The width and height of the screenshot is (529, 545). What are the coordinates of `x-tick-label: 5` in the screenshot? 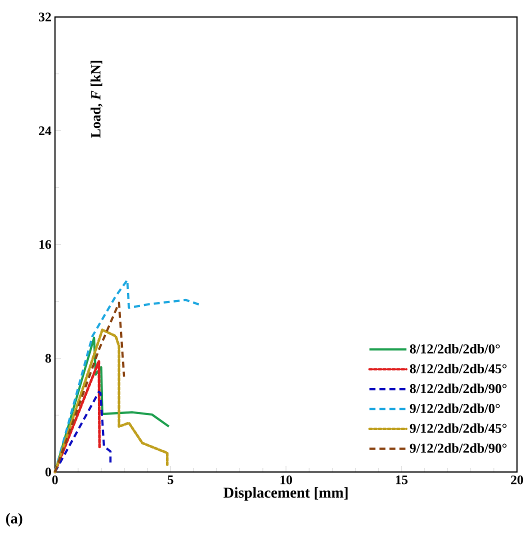 It's located at (171, 480).